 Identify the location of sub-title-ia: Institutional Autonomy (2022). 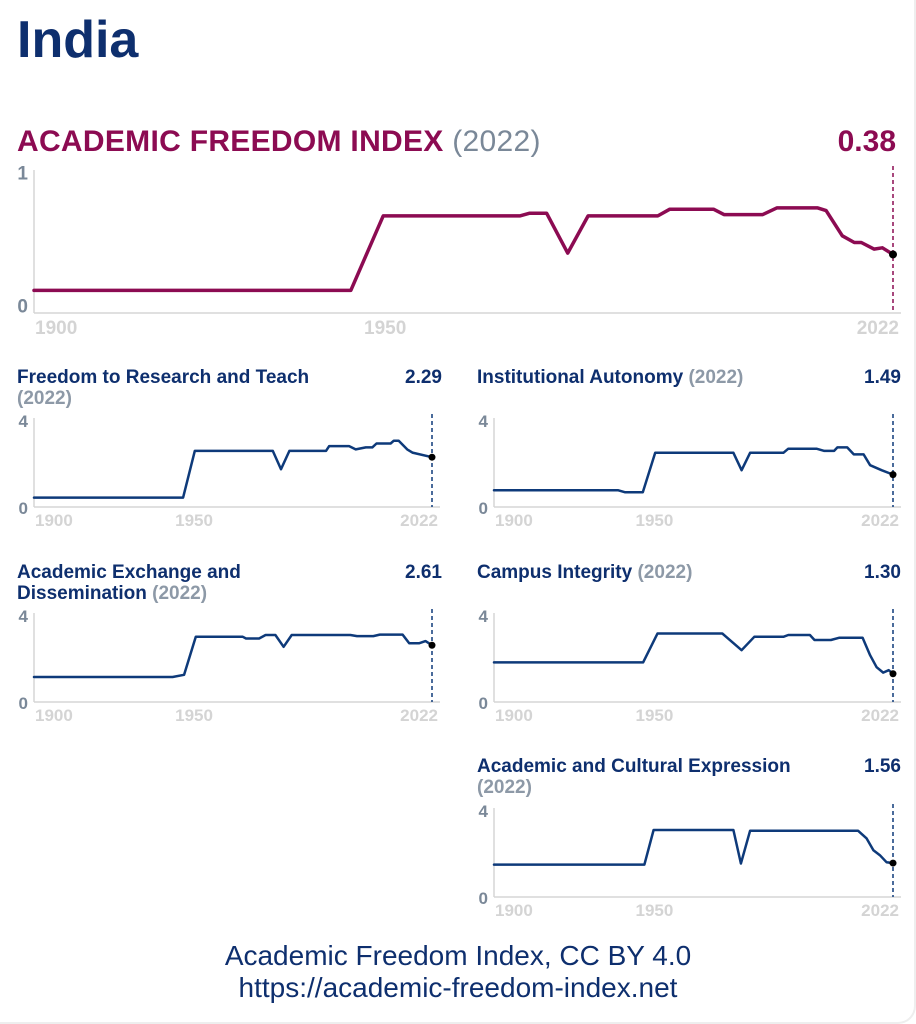
(657, 377).